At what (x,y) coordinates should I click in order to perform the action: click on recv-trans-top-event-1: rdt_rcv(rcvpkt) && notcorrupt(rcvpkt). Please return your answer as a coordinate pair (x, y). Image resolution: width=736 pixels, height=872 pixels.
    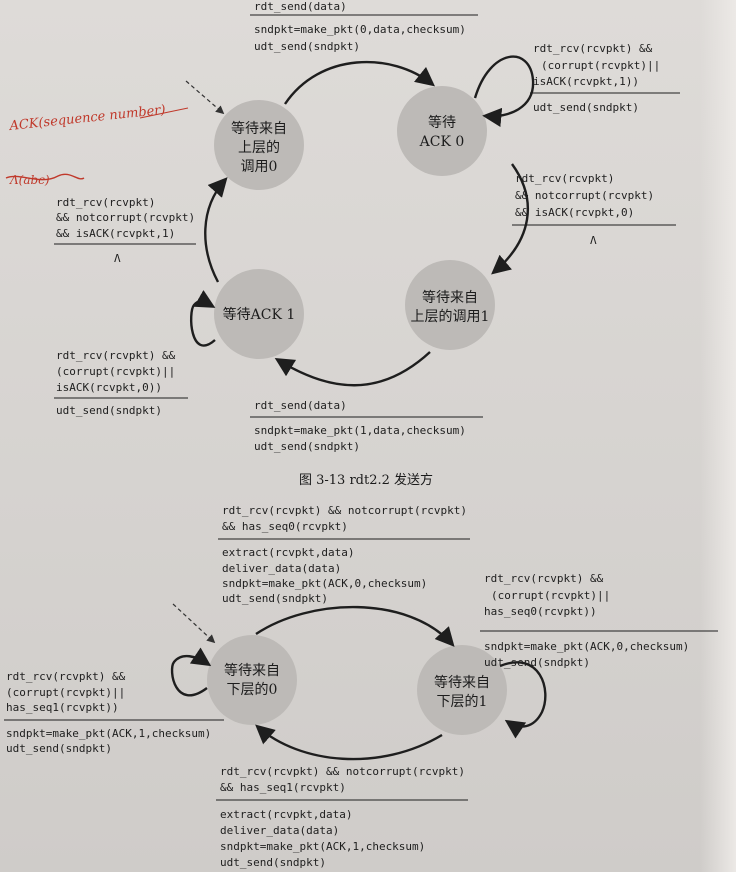
    Looking at the image, I should click on (344, 510).